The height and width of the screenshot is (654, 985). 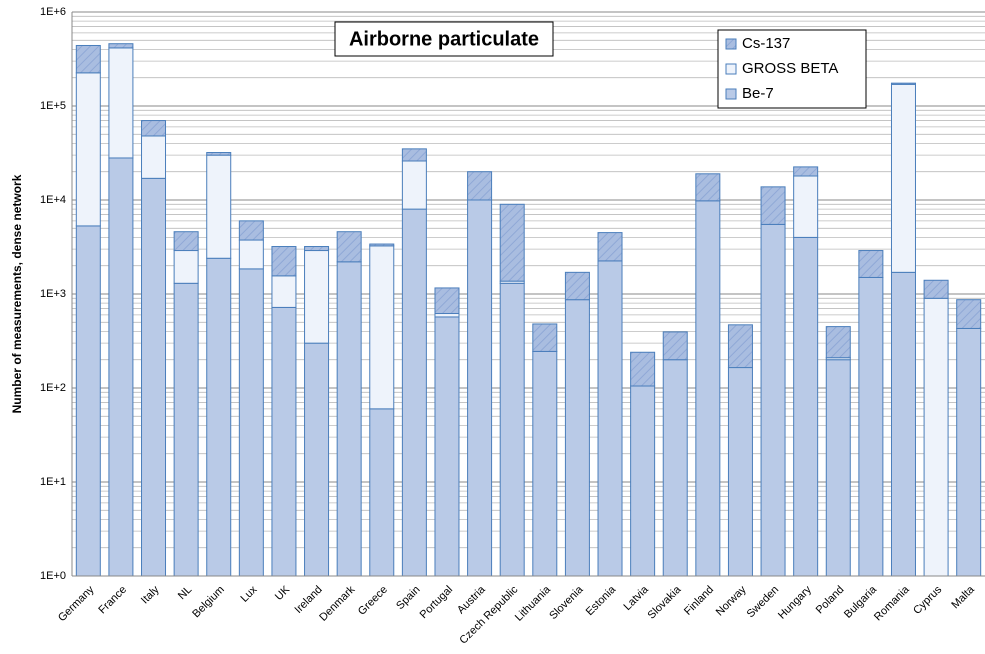 I want to click on x-tick-label: UK, so click(x=283, y=593).